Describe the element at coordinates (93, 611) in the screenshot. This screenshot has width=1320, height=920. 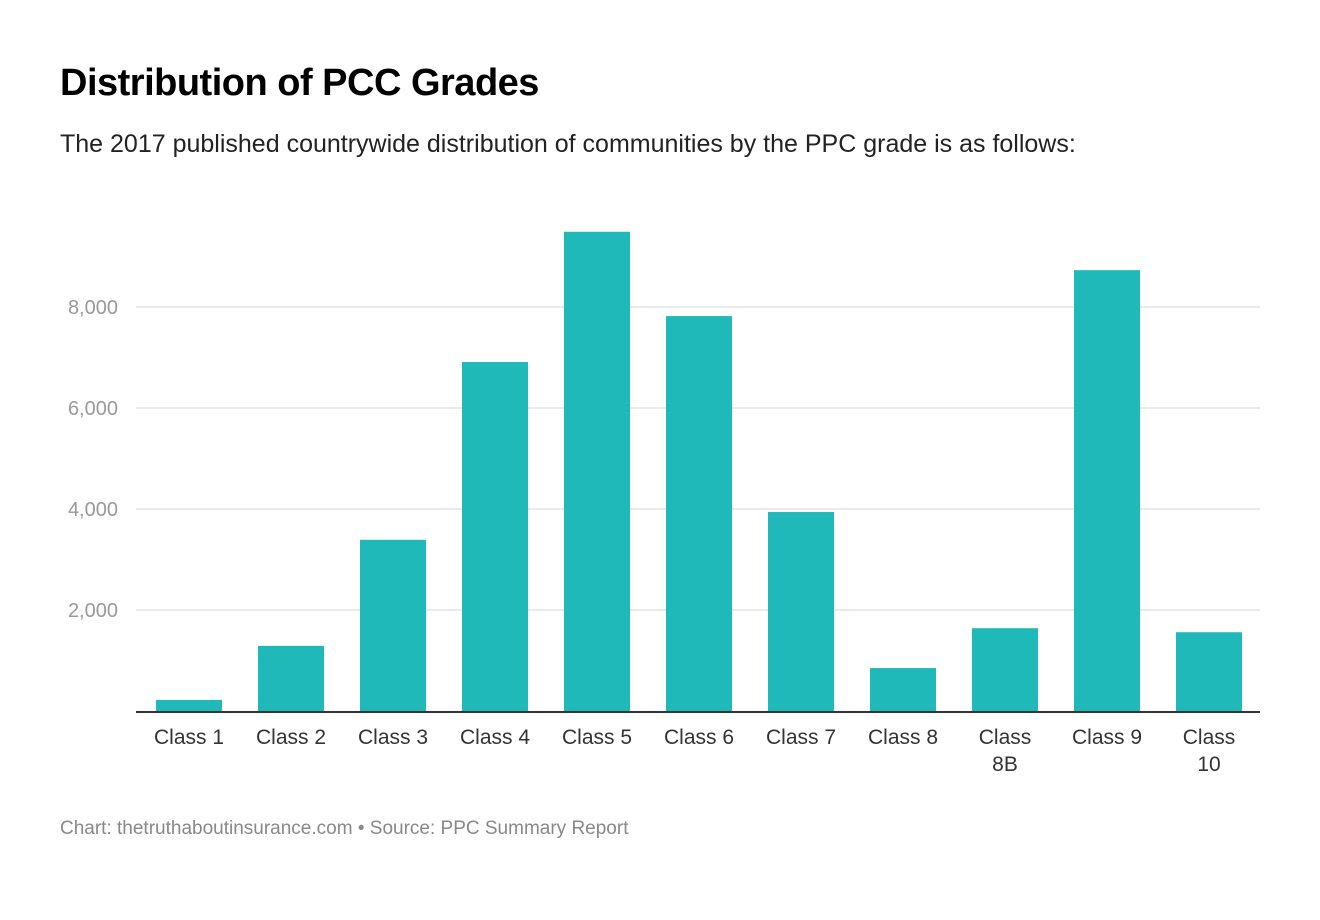
I see `y-tick-label: 2,000` at that location.